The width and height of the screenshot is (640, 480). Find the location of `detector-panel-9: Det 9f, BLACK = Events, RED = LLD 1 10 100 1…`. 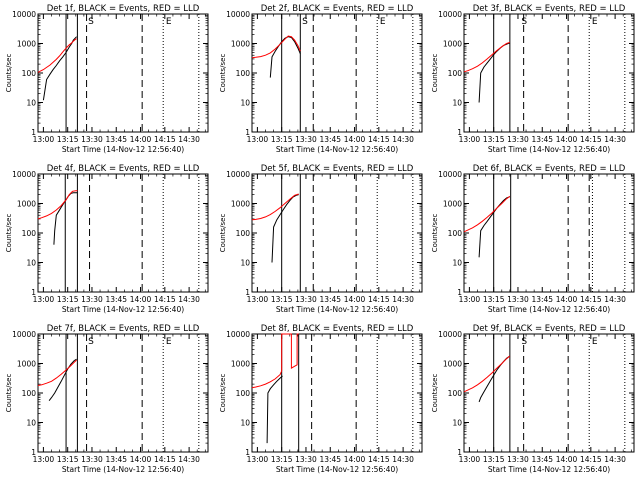

detector-panel-9: Det 9f, BLACK = Events, RED = LLD 1 10 100 1… is located at coordinates (533, 399).